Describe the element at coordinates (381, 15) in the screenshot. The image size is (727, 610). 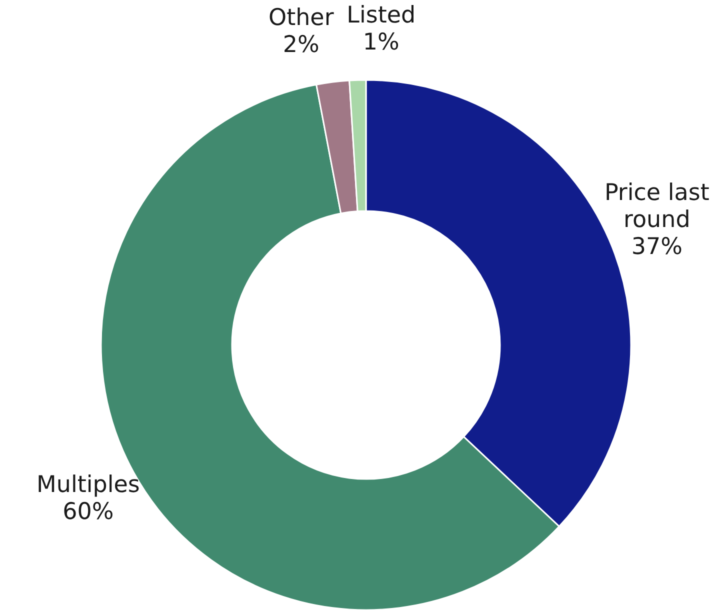
I see `slice-label: Listed` at that location.